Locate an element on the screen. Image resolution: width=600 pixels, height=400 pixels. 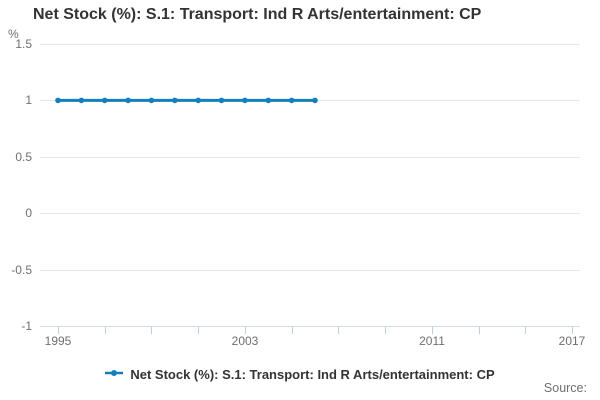
y-axis-tick-label: 0.5 is located at coordinates (23, 157).